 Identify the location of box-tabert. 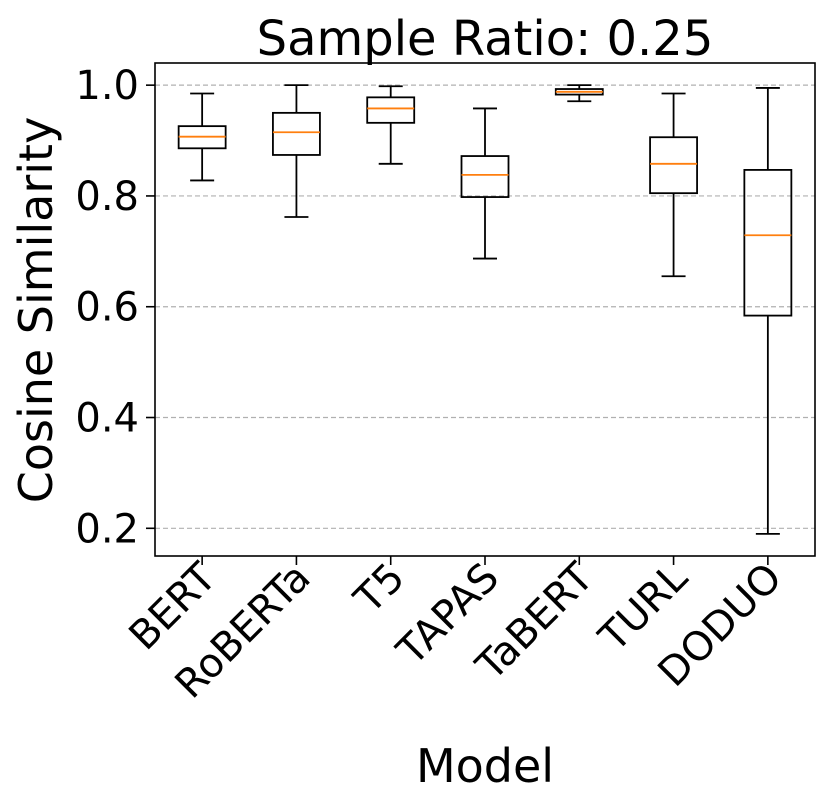
(579, 93).